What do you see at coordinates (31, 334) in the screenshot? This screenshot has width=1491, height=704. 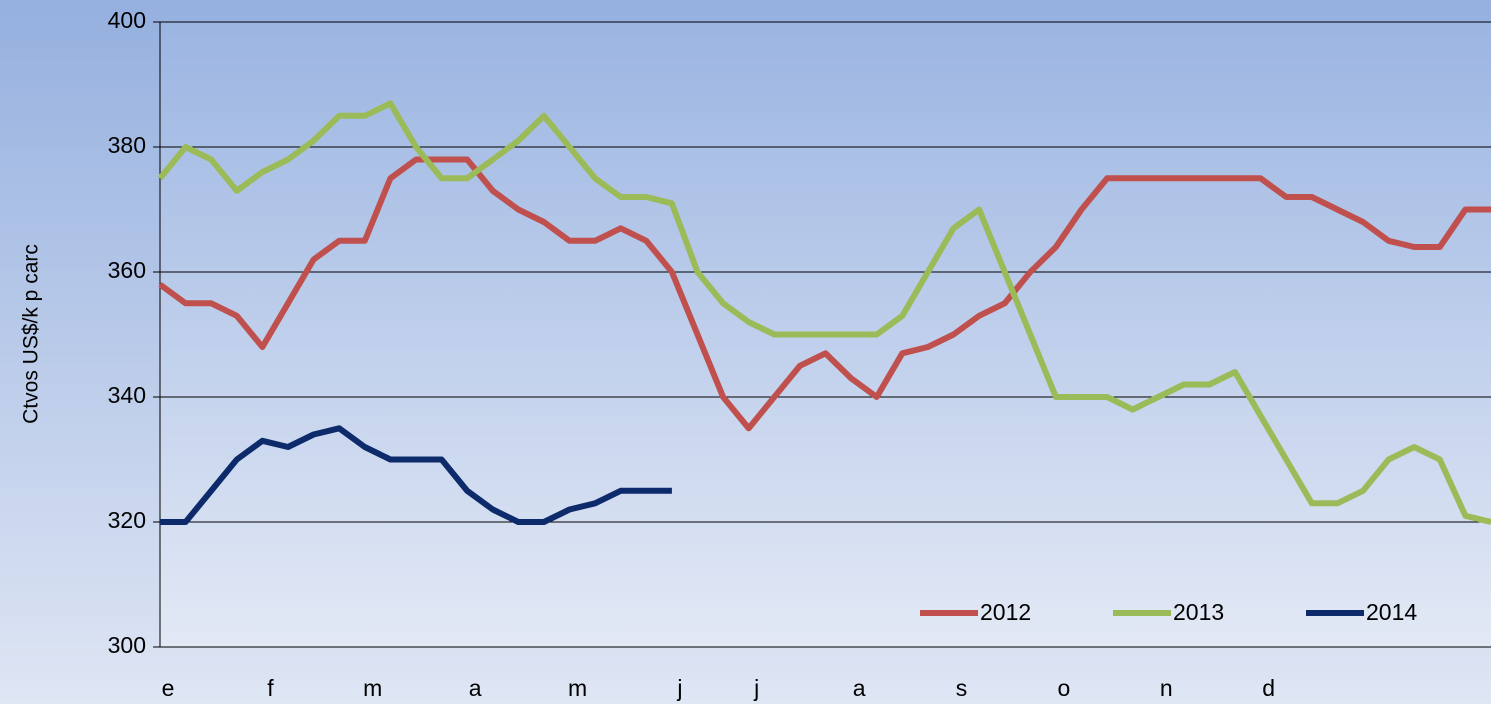 I see `y-axis-label: Ctvos US$/k p carc` at bounding box center [31, 334].